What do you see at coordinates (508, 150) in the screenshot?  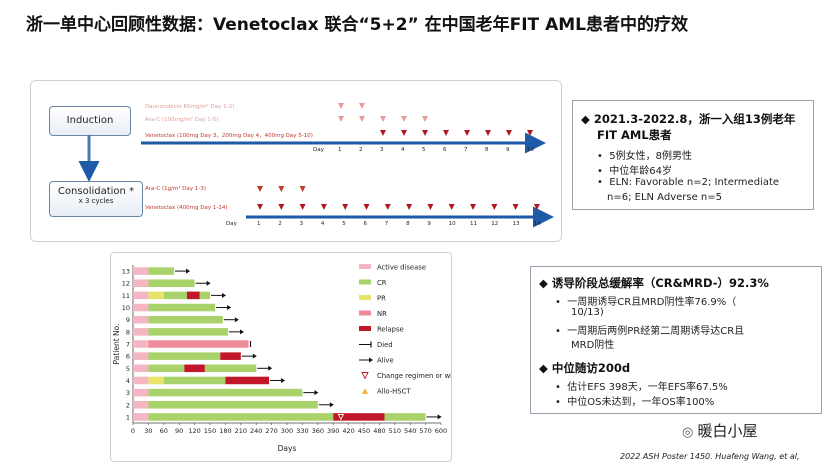 I see `ind-day-number: 9` at bounding box center [508, 150].